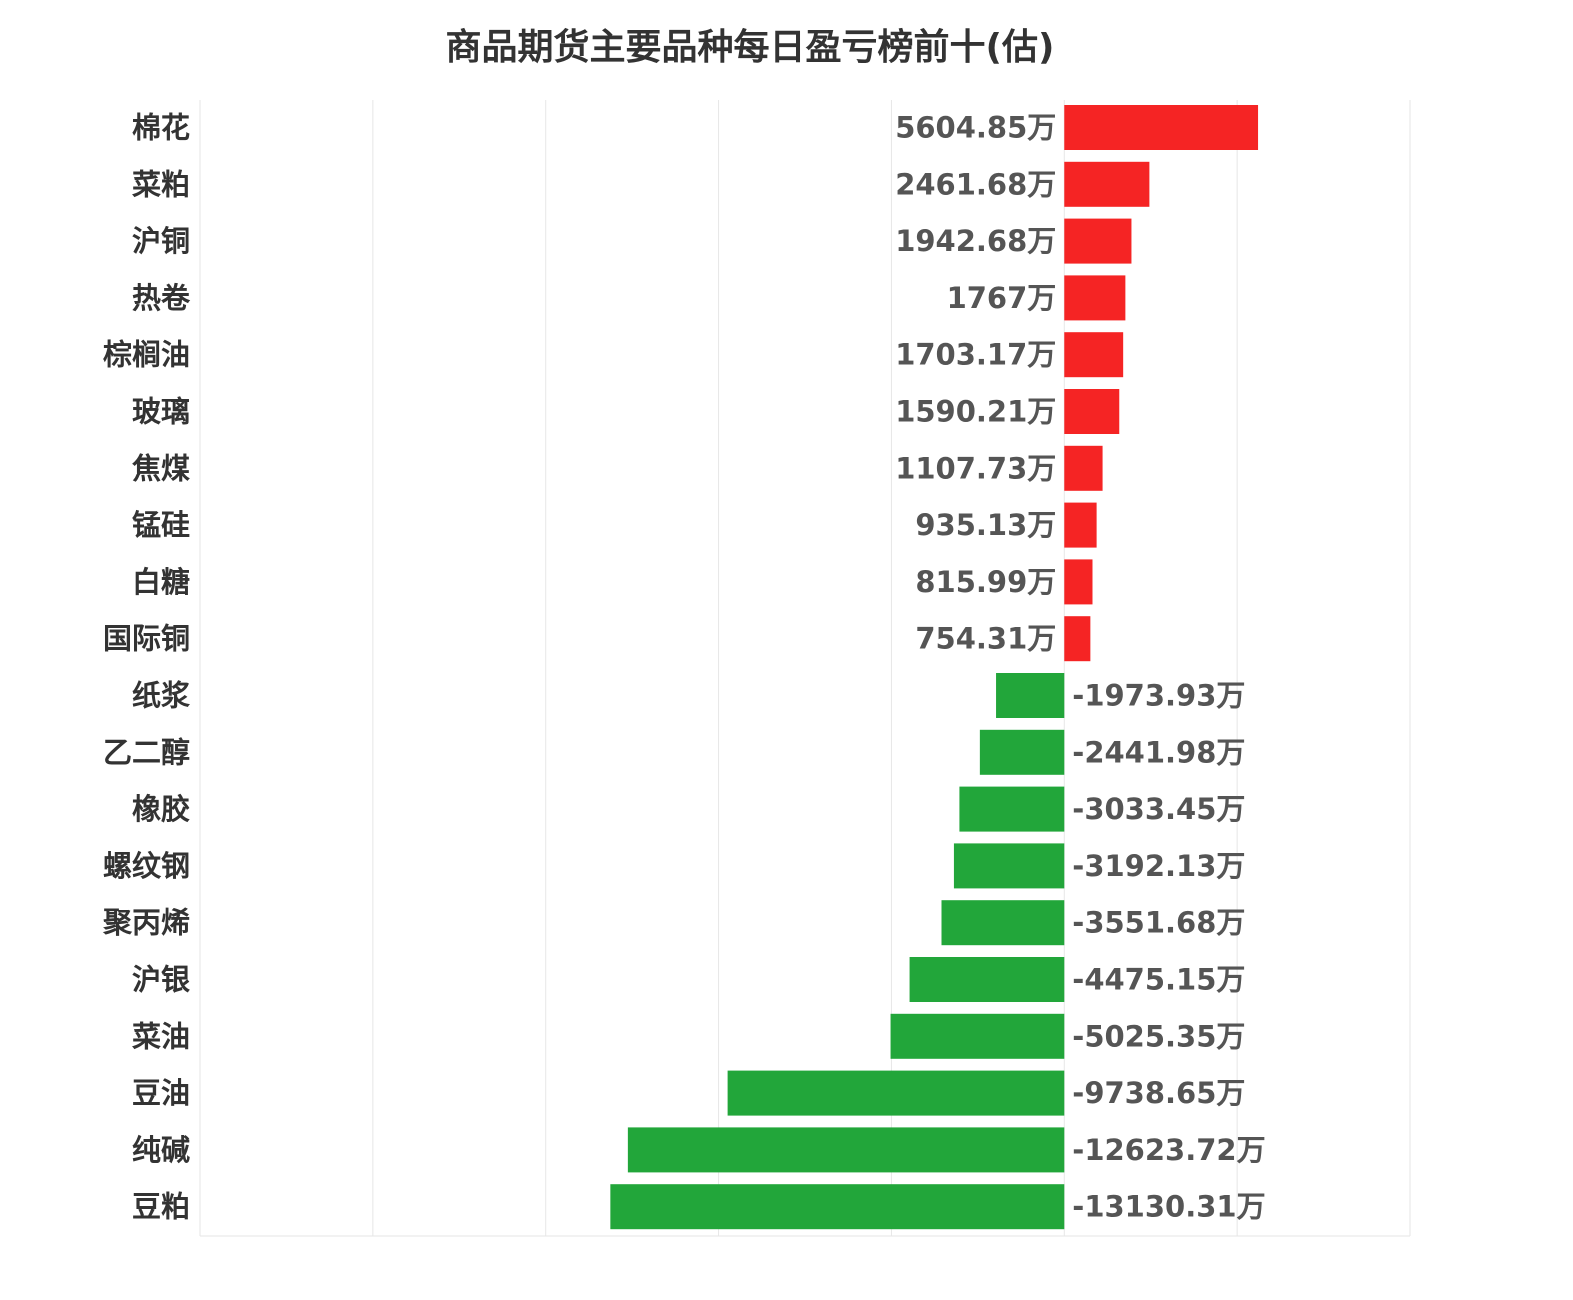  What do you see at coordinates (985, 639) in the screenshot?
I see `data-label: 754.31万` at bounding box center [985, 639].